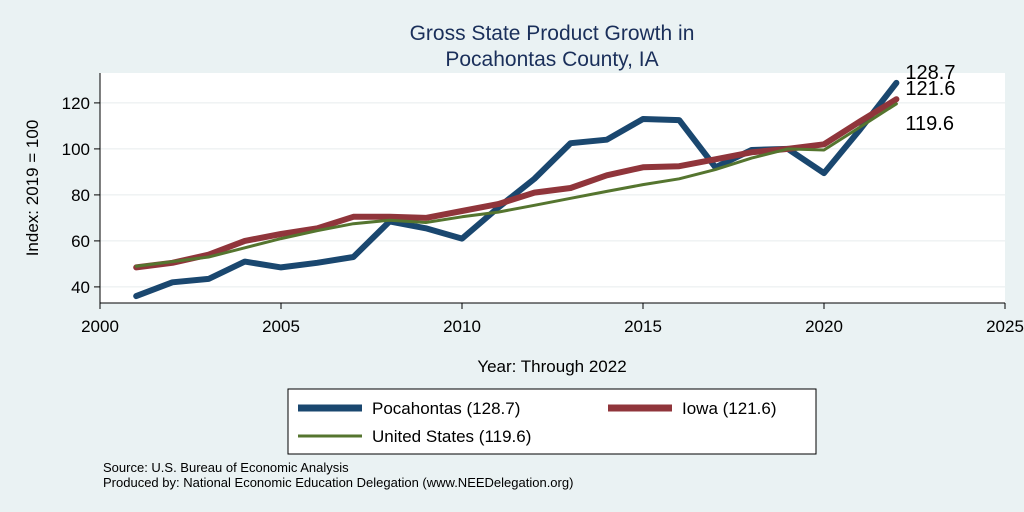 The image size is (1024, 512). I want to click on chart-title-line-1: Gross State Product Growth in, so click(552, 33).